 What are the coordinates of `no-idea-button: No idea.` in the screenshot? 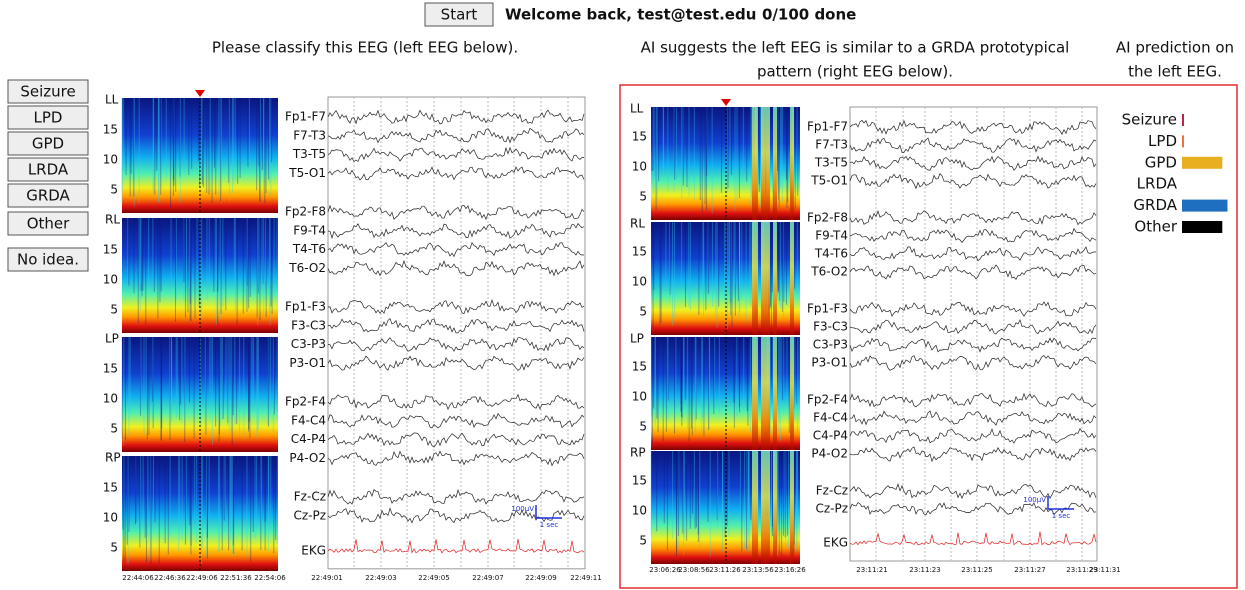 It's located at (48, 259).